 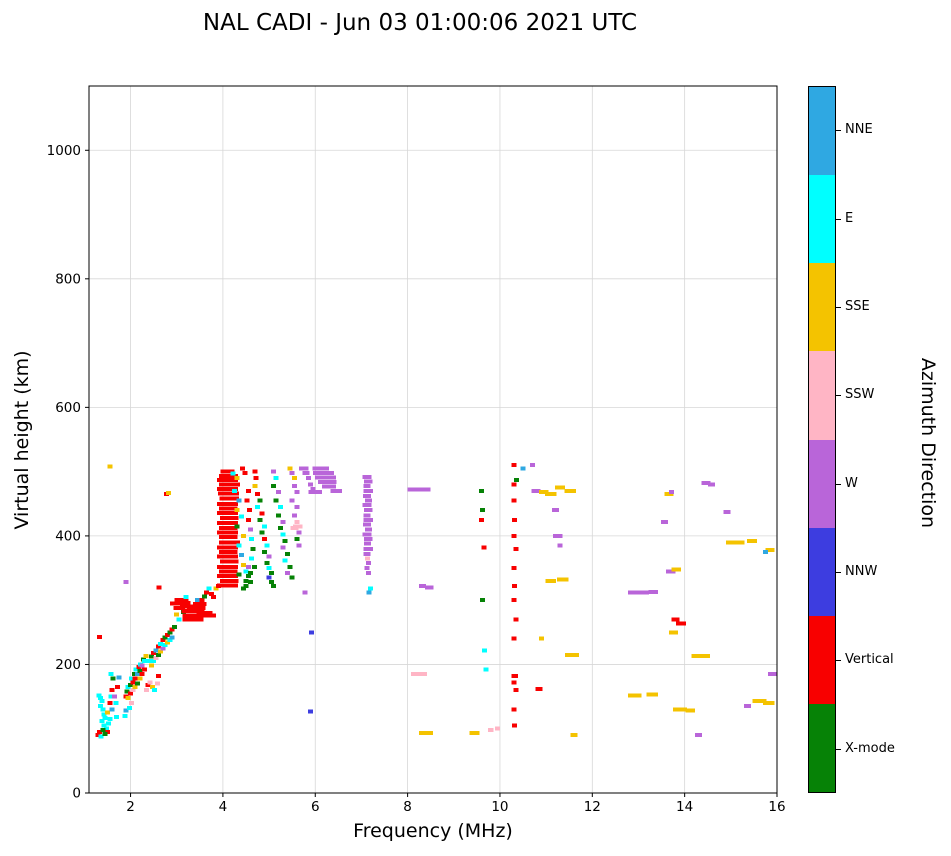 I want to click on colorbar-label-SSW: SSW, so click(x=860, y=394).